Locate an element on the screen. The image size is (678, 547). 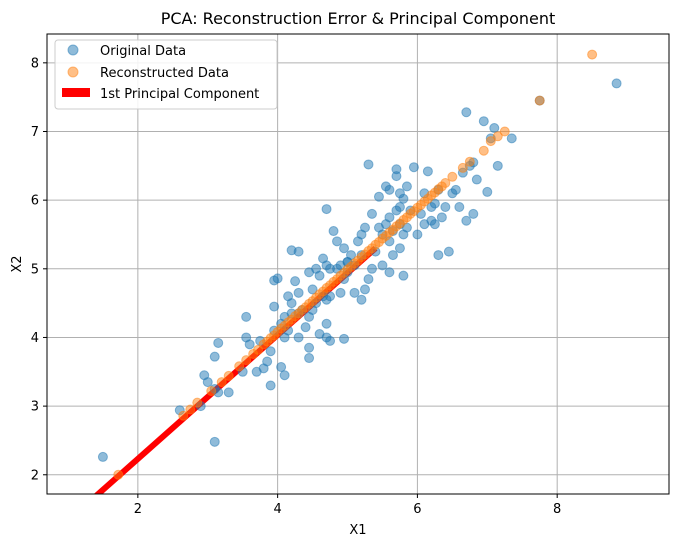
y-tick-label: 4 is located at coordinates (35, 338).